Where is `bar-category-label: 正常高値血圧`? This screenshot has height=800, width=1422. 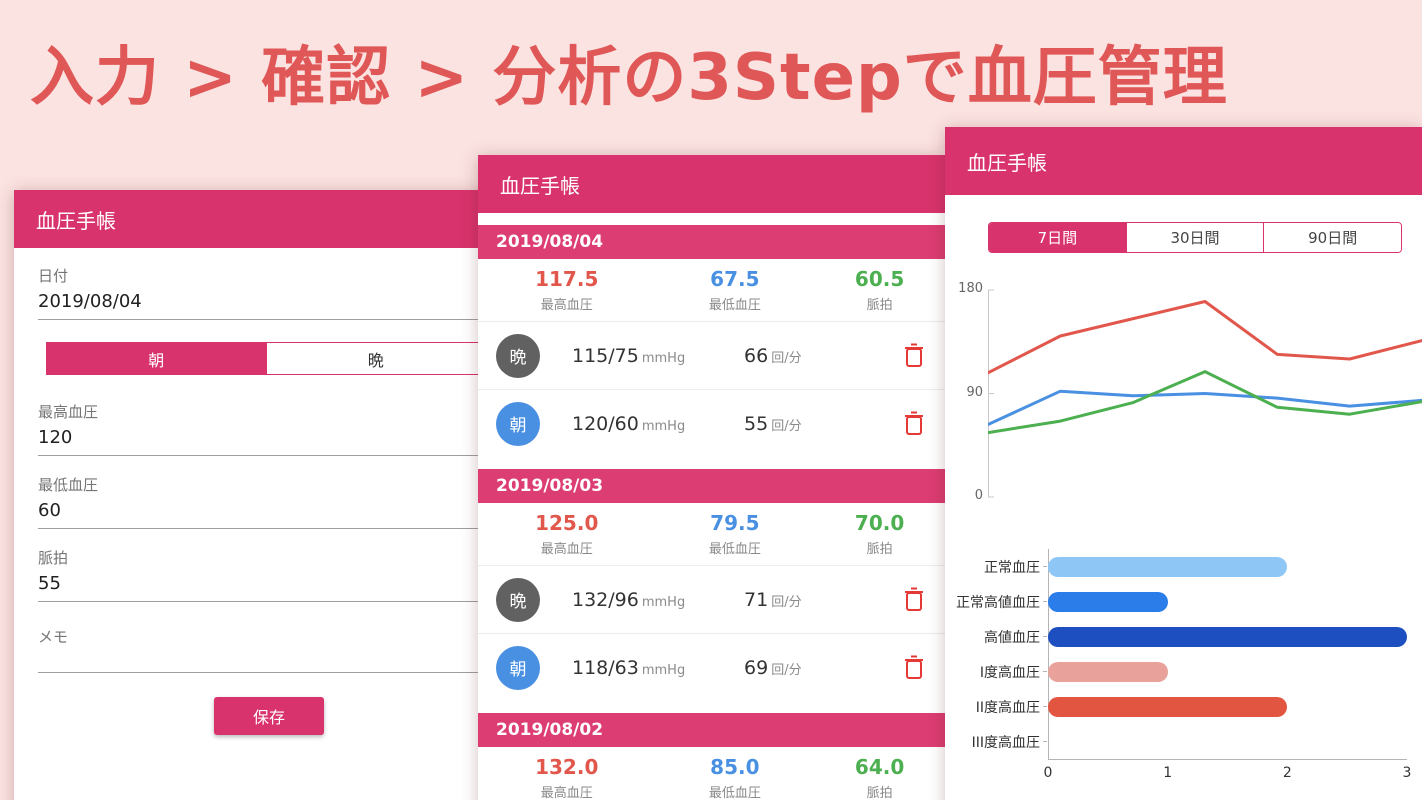 bar-category-label: 正常高値血圧 is located at coordinates (998, 602).